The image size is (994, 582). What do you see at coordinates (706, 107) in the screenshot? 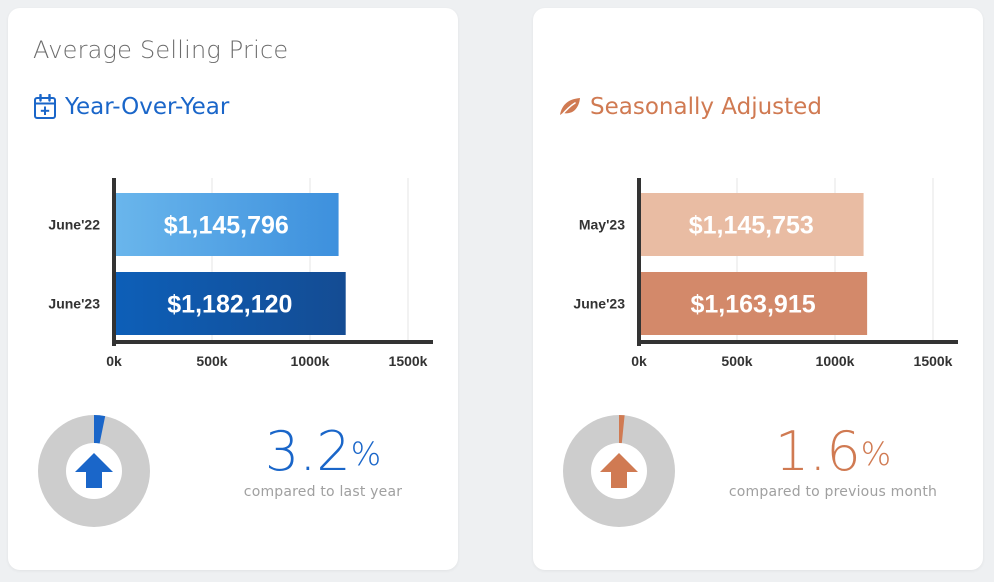
I see `subhead-label: Seasonally Adjusted` at bounding box center [706, 107].